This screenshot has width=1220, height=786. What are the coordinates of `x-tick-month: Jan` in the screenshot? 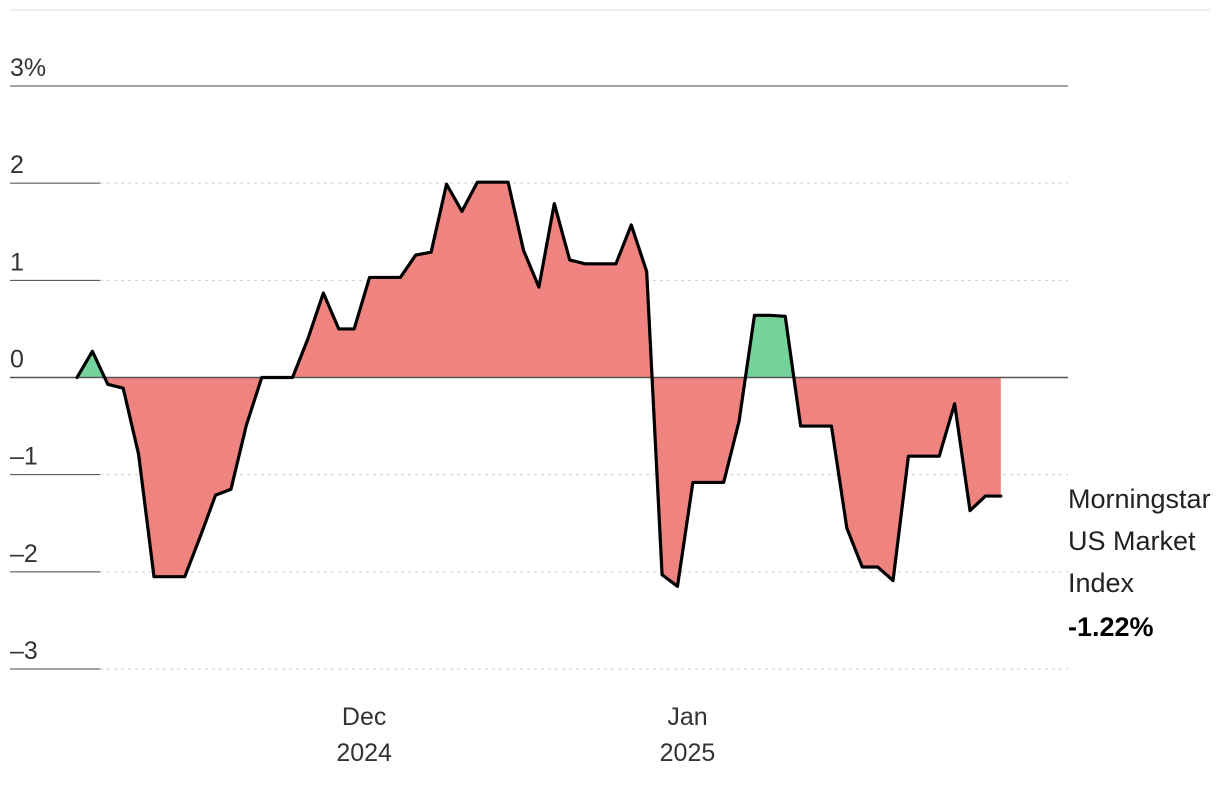 It's located at (687, 717).